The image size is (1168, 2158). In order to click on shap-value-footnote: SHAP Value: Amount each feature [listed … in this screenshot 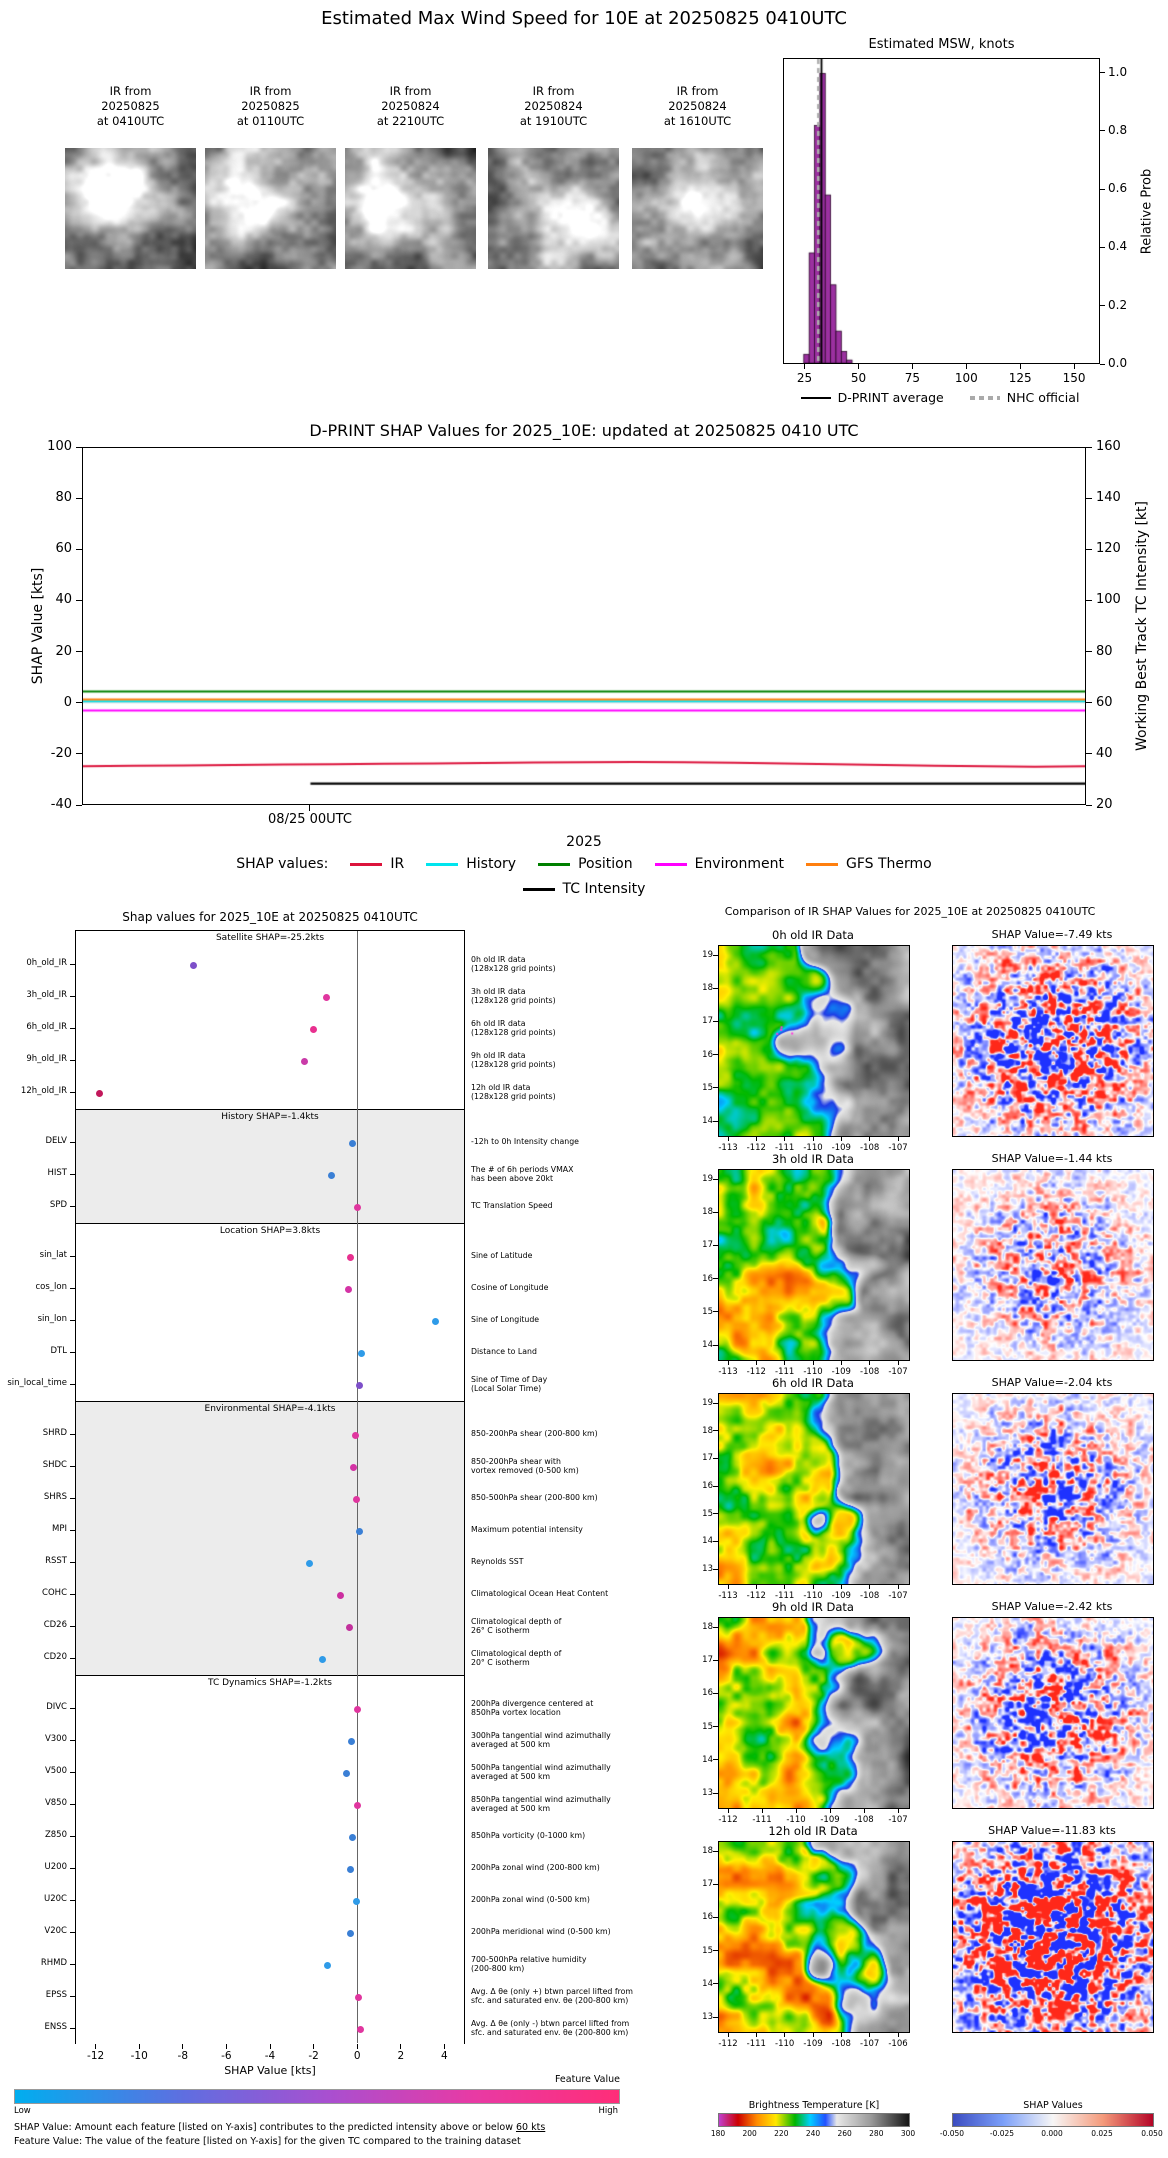, I will do `click(279, 2127)`.